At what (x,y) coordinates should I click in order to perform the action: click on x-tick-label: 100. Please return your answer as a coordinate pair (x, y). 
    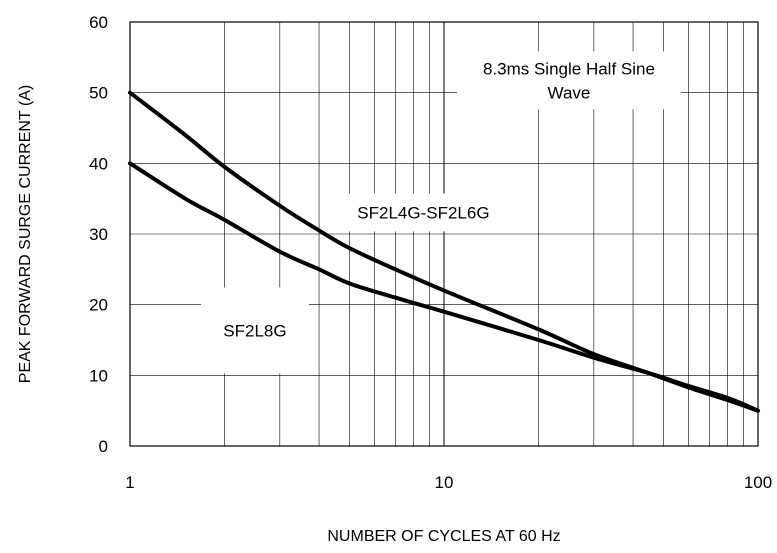
    Looking at the image, I should click on (758, 482).